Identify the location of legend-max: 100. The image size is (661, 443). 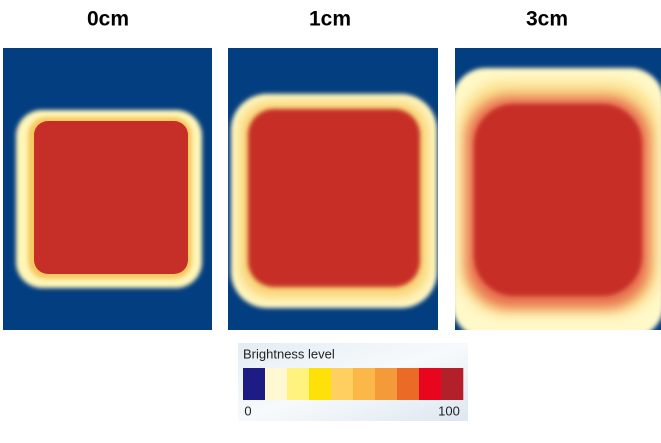
(449, 410).